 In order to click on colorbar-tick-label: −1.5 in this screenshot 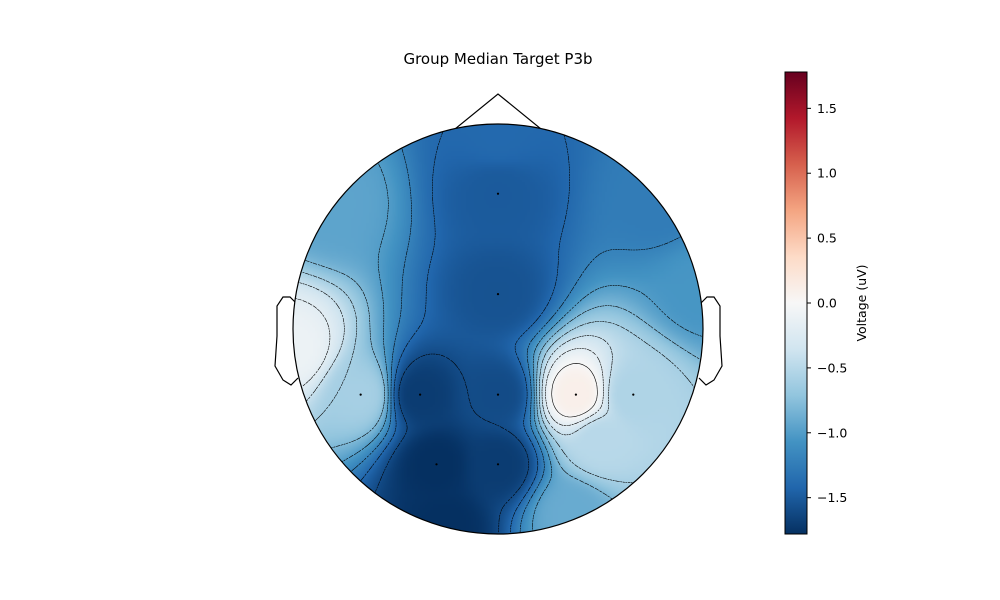, I will do `click(832, 497)`.